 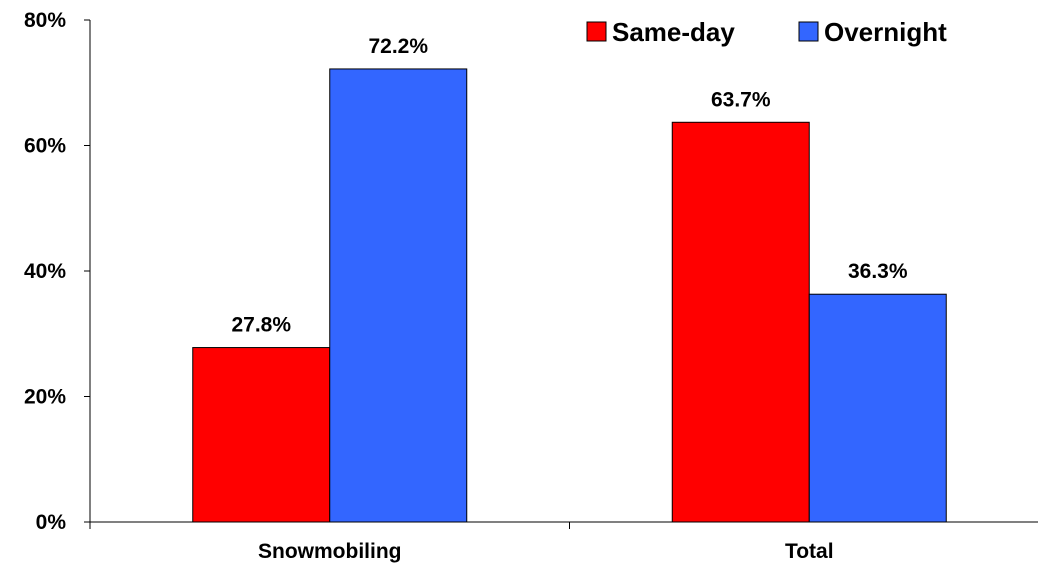 I want to click on x-category-label: Total, so click(x=809, y=551).